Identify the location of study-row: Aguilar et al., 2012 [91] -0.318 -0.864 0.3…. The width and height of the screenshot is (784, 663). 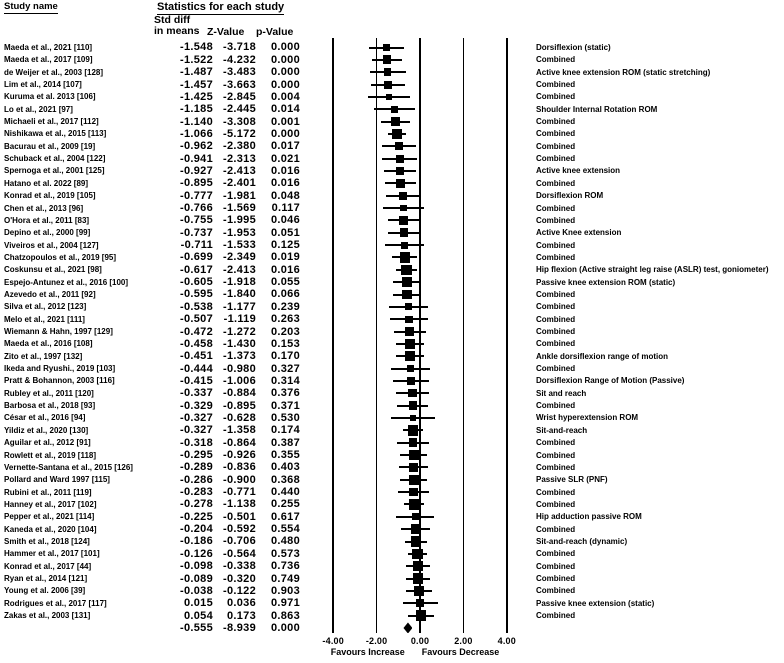
(392, 443).